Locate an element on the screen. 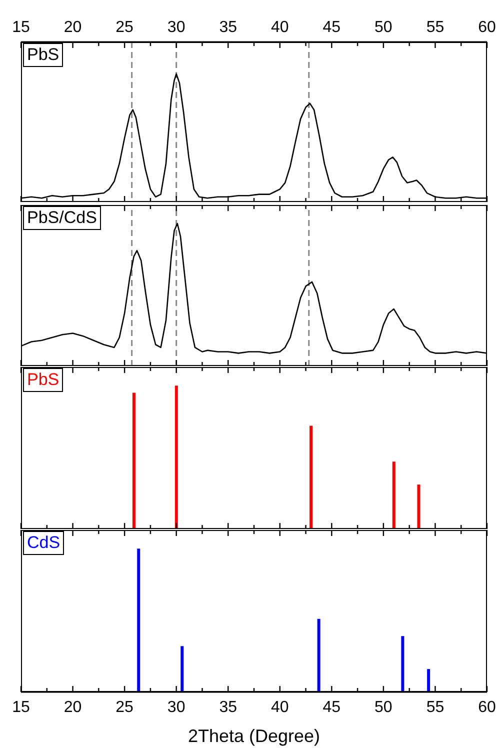  legend-label: PbS/CdS is located at coordinates (62, 217).